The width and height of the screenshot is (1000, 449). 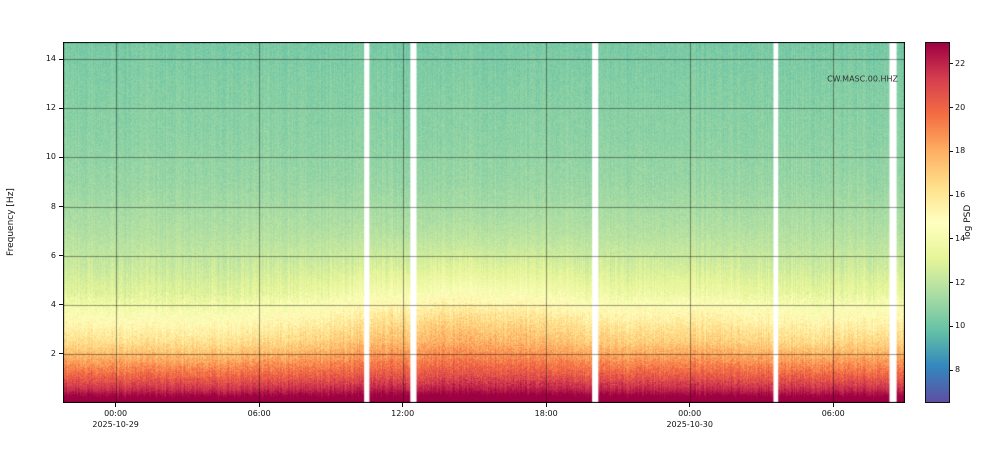 What do you see at coordinates (403, 413) in the screenshot?
I see `x-tick-label: 12:00` at bounding box center [403, 413].